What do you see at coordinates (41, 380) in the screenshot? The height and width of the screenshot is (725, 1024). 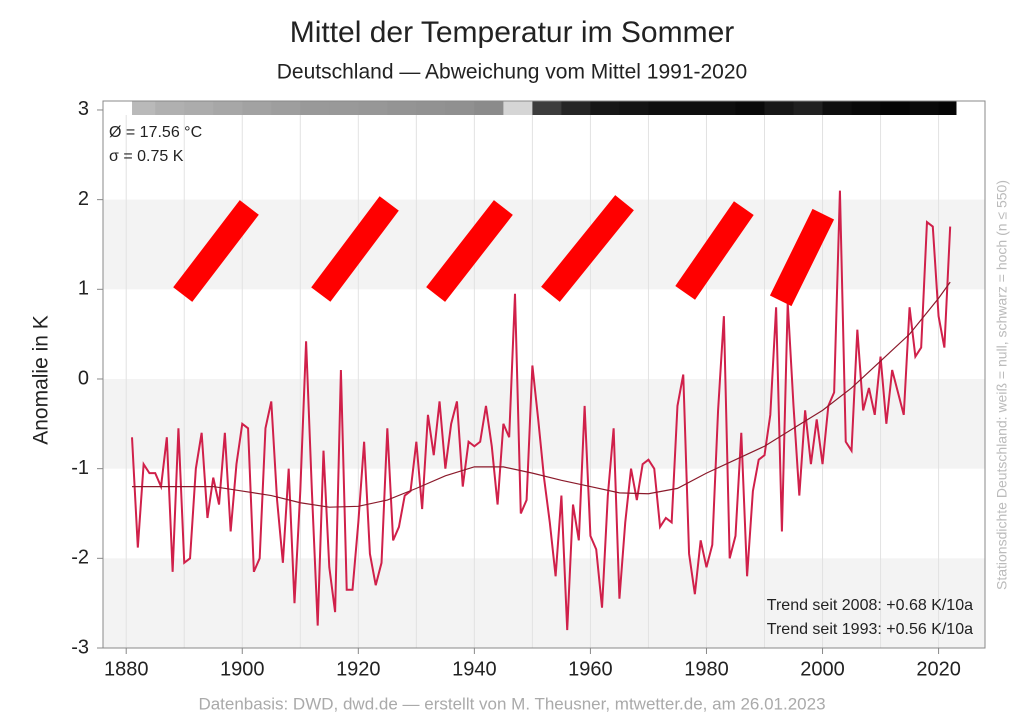 I see `y-axis-label: Anomalie in K` at bounding box center [41, 380].